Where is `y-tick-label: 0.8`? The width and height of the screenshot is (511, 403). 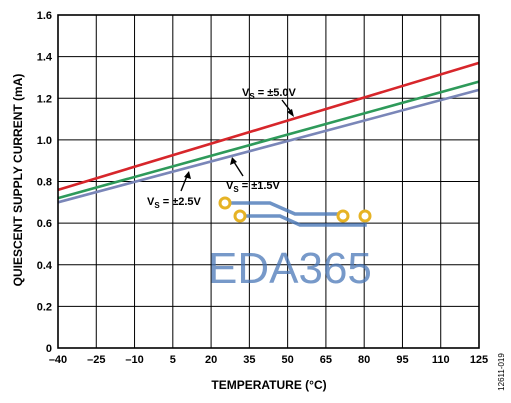
y-tick-label: 0.8 is located at coordinates (44, 183).